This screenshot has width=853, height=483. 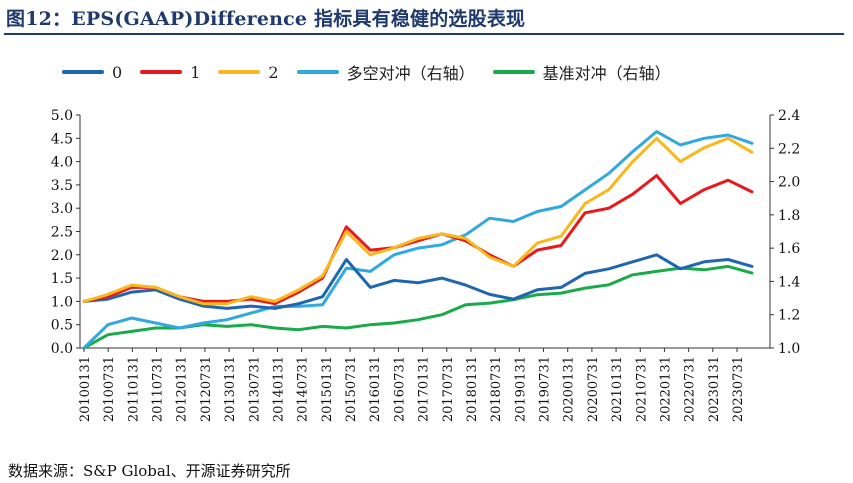 What do you see at coordinates (266, 19) in the screenshot?
I see `chart-title: 图12：EPS(GAAP)Difference 指标具有稳健的选股表现` at bounding box center [266, 19].